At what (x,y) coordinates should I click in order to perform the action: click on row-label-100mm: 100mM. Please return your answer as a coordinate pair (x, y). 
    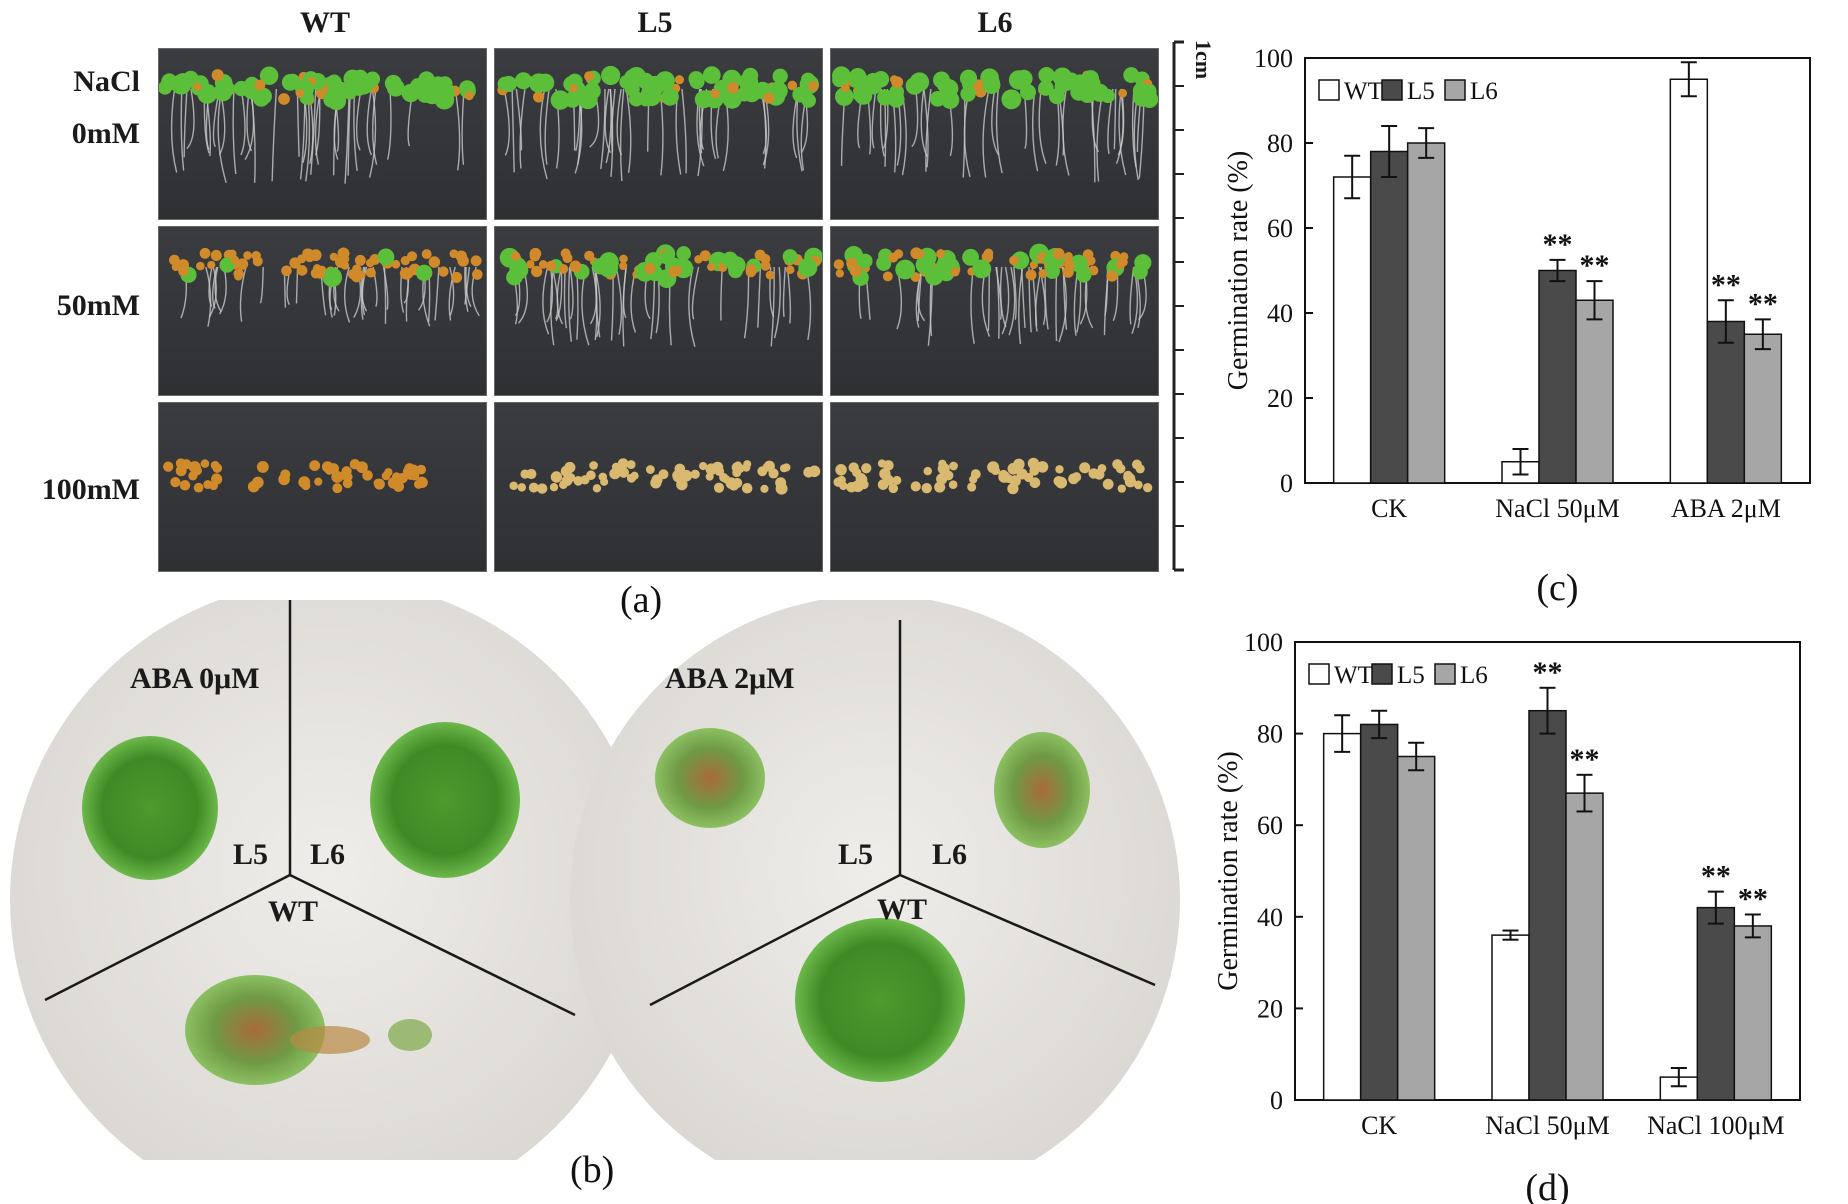
    Looking at the image, I should click on (90, 489).